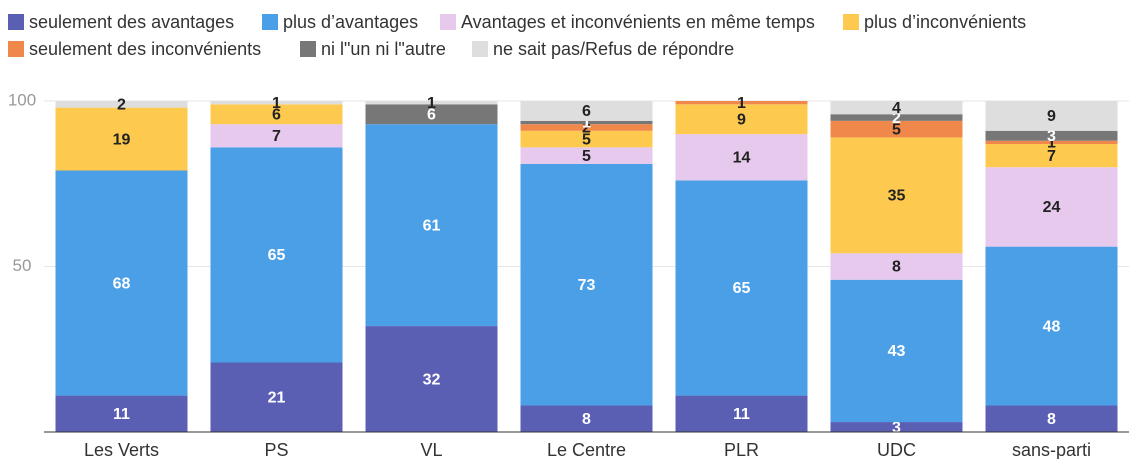 This screenshot has height=459, width=1132. I want to click on value-label: 14, so click(742, 157).